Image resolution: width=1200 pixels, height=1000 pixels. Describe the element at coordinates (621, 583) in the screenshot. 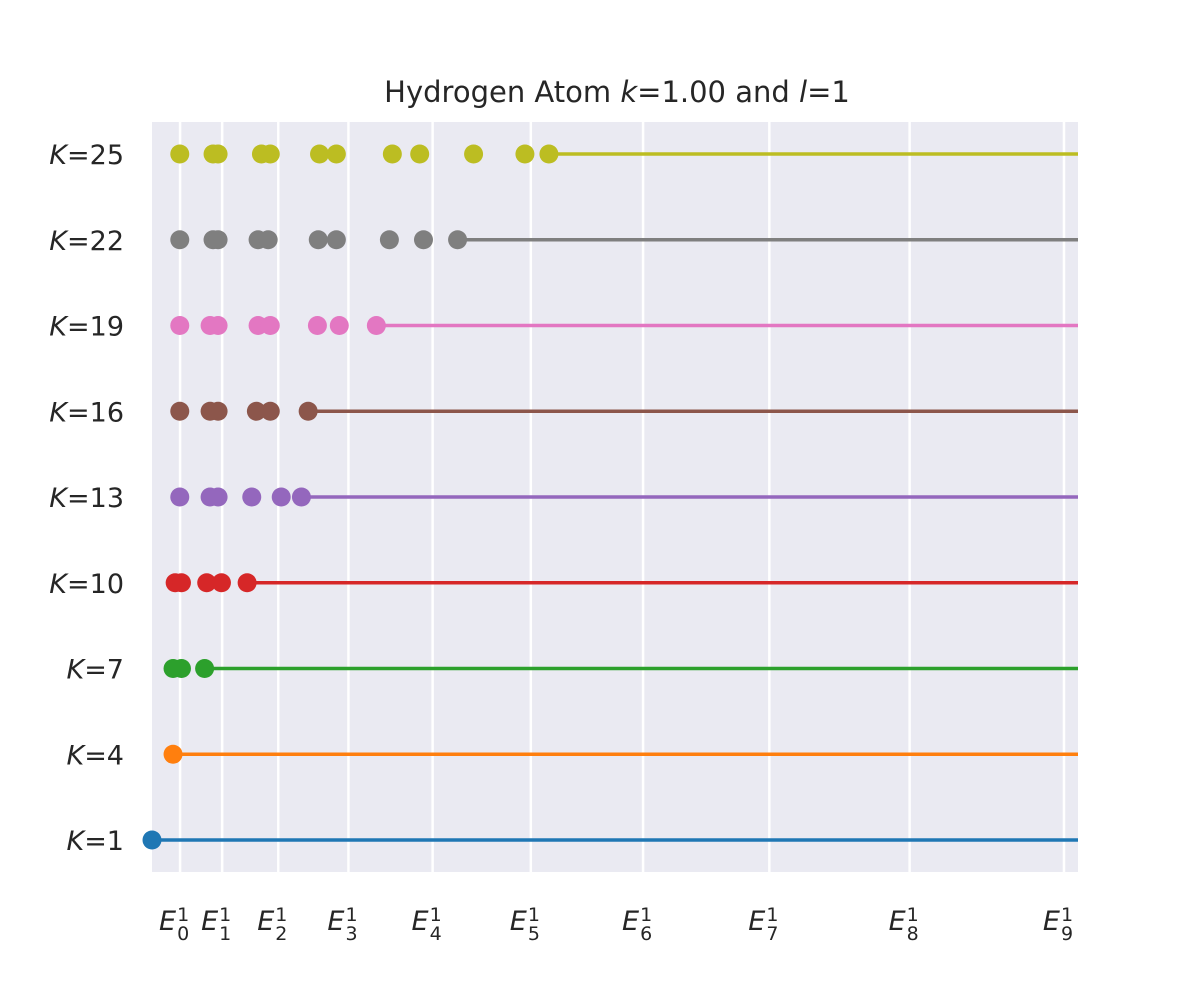

I see `series-k10` at that location.